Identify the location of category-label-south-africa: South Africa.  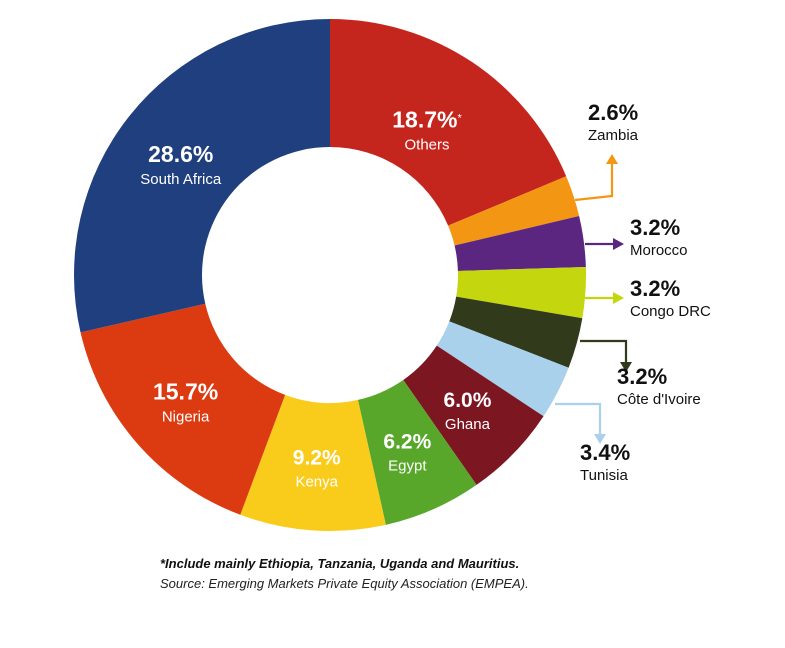
(181, 179).